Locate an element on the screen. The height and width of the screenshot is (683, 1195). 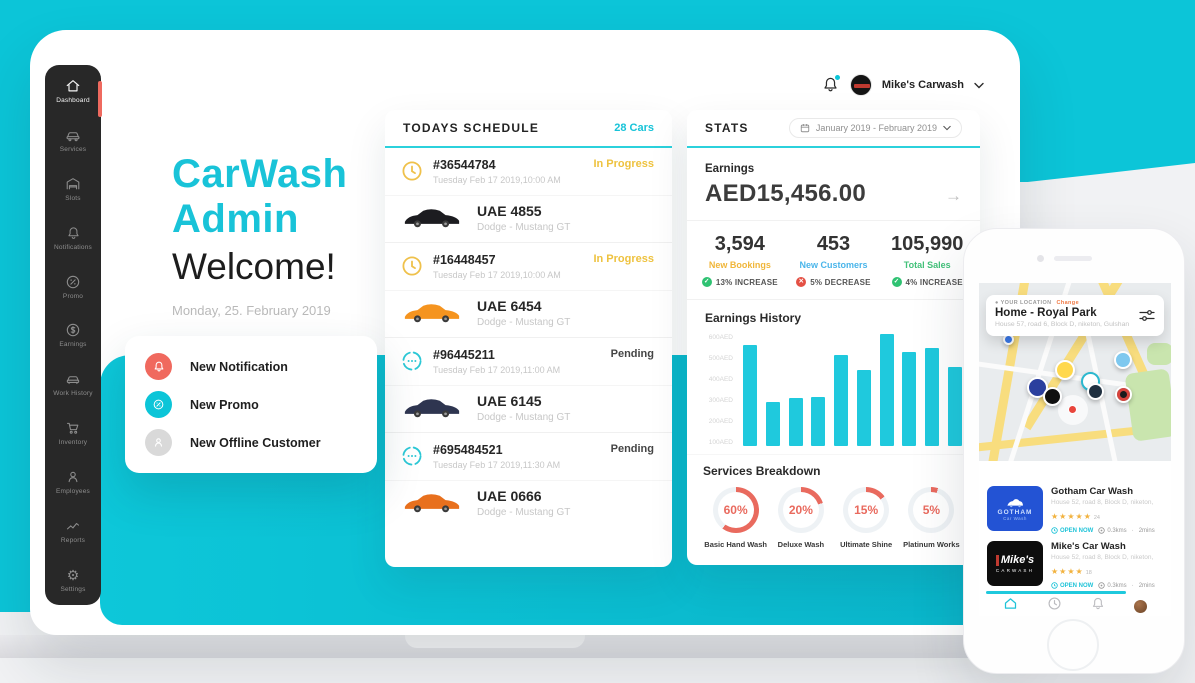
sidebar-item-settings: ⚙ Settings is located at coordinates (73, 580).